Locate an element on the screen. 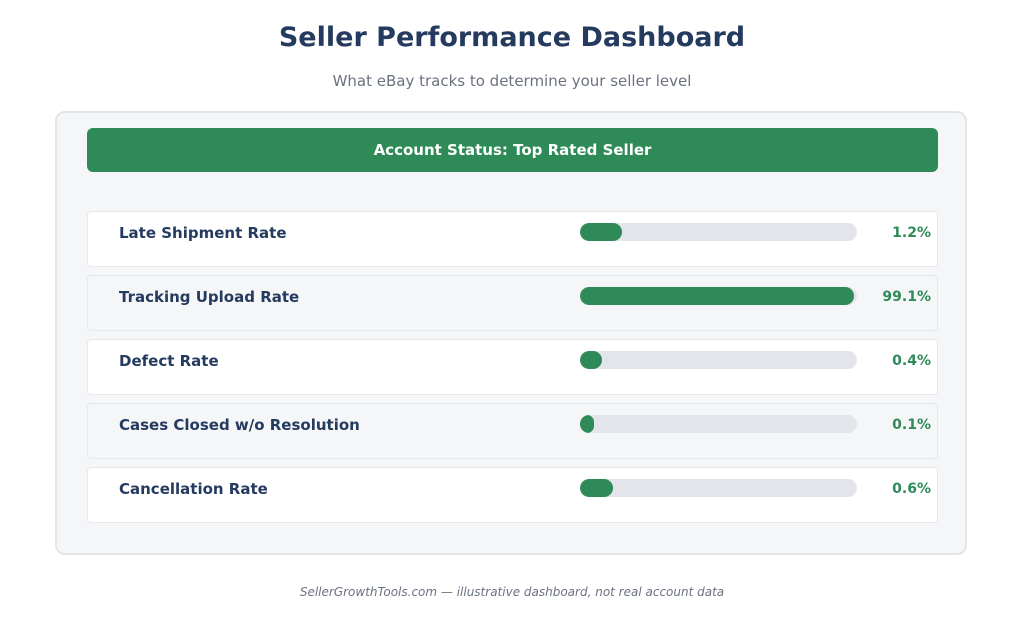  metric-row-cancellation: Cancellation Rate 0.6% is located at coordinates (512, 495).